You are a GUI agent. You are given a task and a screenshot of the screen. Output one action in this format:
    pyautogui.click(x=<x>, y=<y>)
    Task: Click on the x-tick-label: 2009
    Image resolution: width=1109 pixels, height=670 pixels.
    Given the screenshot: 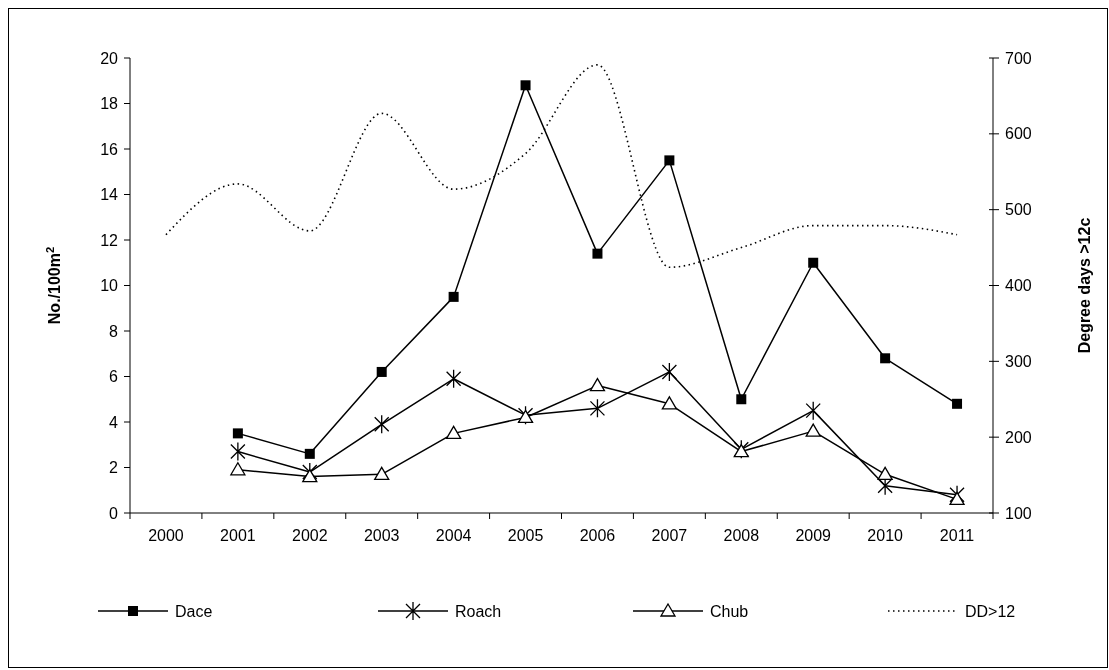 What is the action you would take?
    pyautogui.click(x=813, y=535)
    